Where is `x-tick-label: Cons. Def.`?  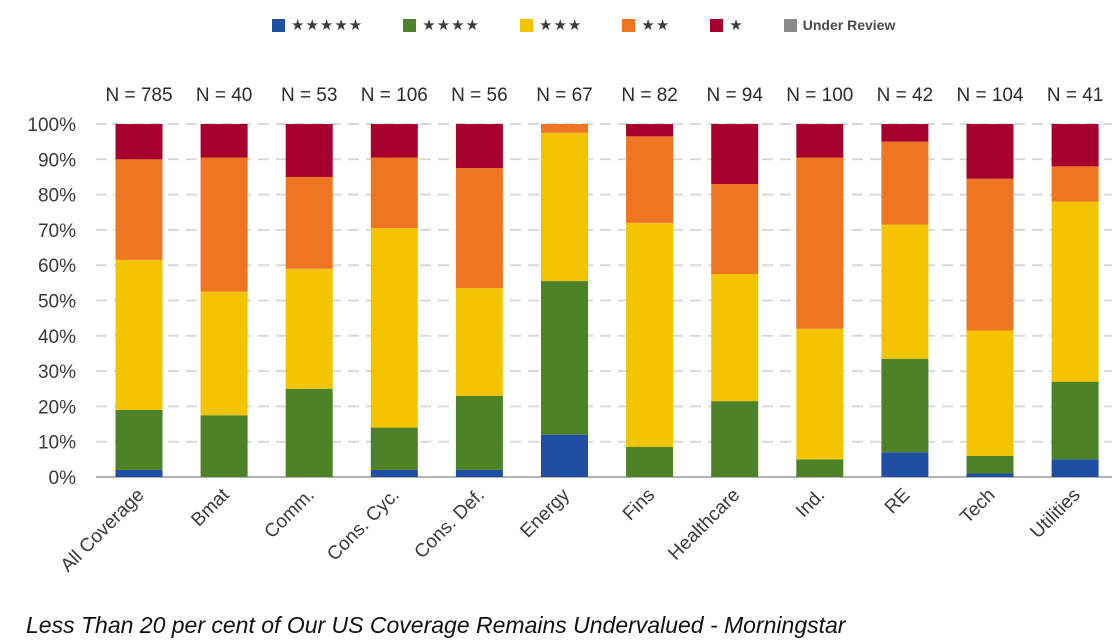 x-tick-label: Cons. Def. is located at coordinates (450, 524).